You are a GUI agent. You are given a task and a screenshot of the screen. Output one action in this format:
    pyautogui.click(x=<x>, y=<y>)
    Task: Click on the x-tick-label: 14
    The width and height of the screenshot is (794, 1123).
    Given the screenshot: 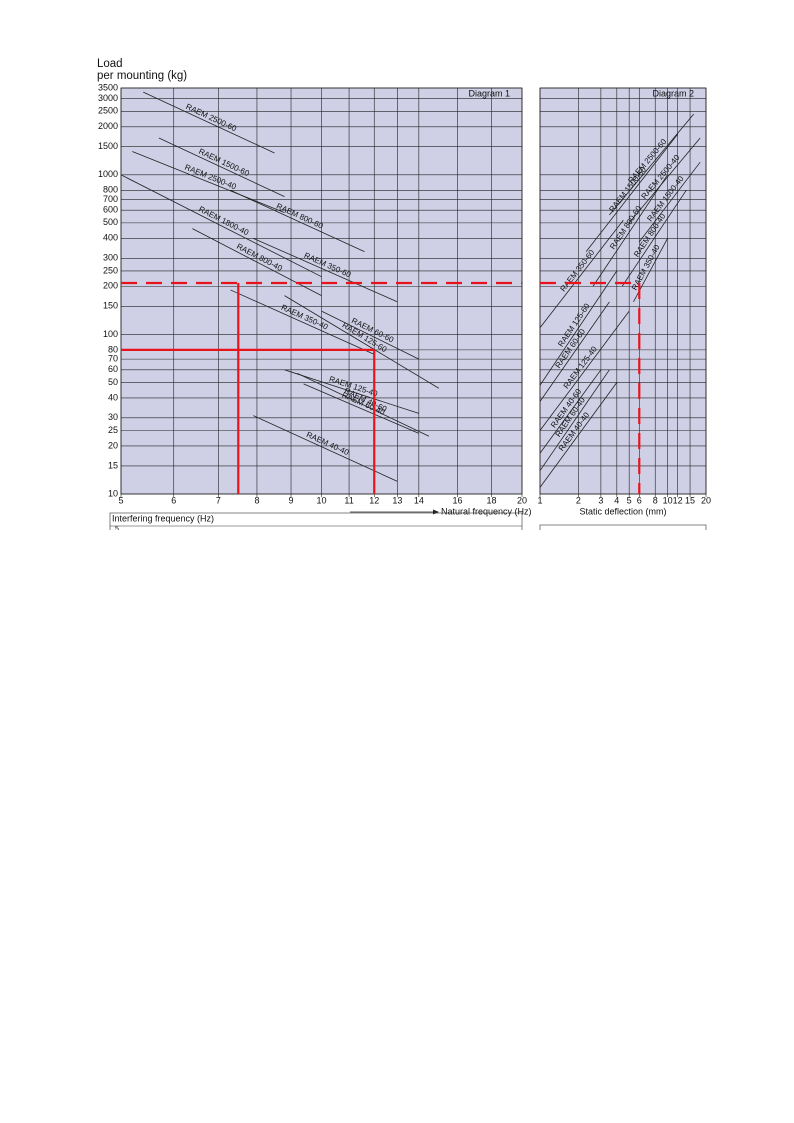 What is the action you would take?
    pyautogui.click(x=419, y=500)
    